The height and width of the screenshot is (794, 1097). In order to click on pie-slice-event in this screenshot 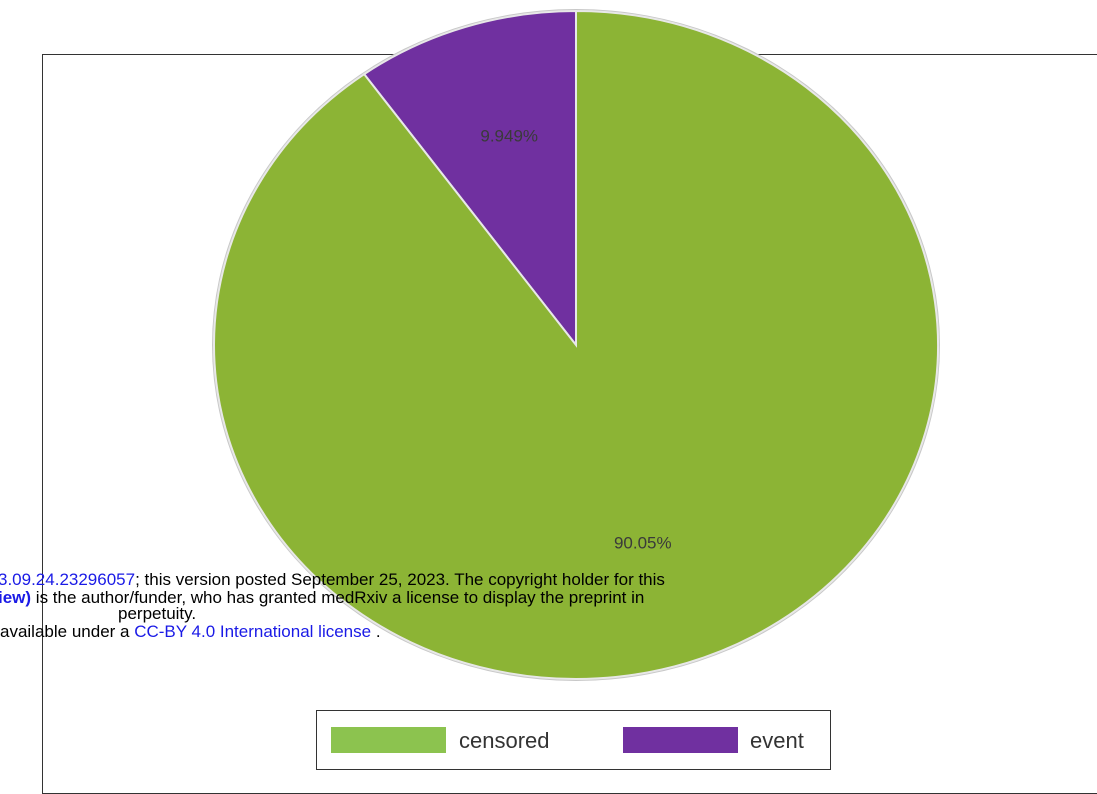, I will do `click(469, 178)`.